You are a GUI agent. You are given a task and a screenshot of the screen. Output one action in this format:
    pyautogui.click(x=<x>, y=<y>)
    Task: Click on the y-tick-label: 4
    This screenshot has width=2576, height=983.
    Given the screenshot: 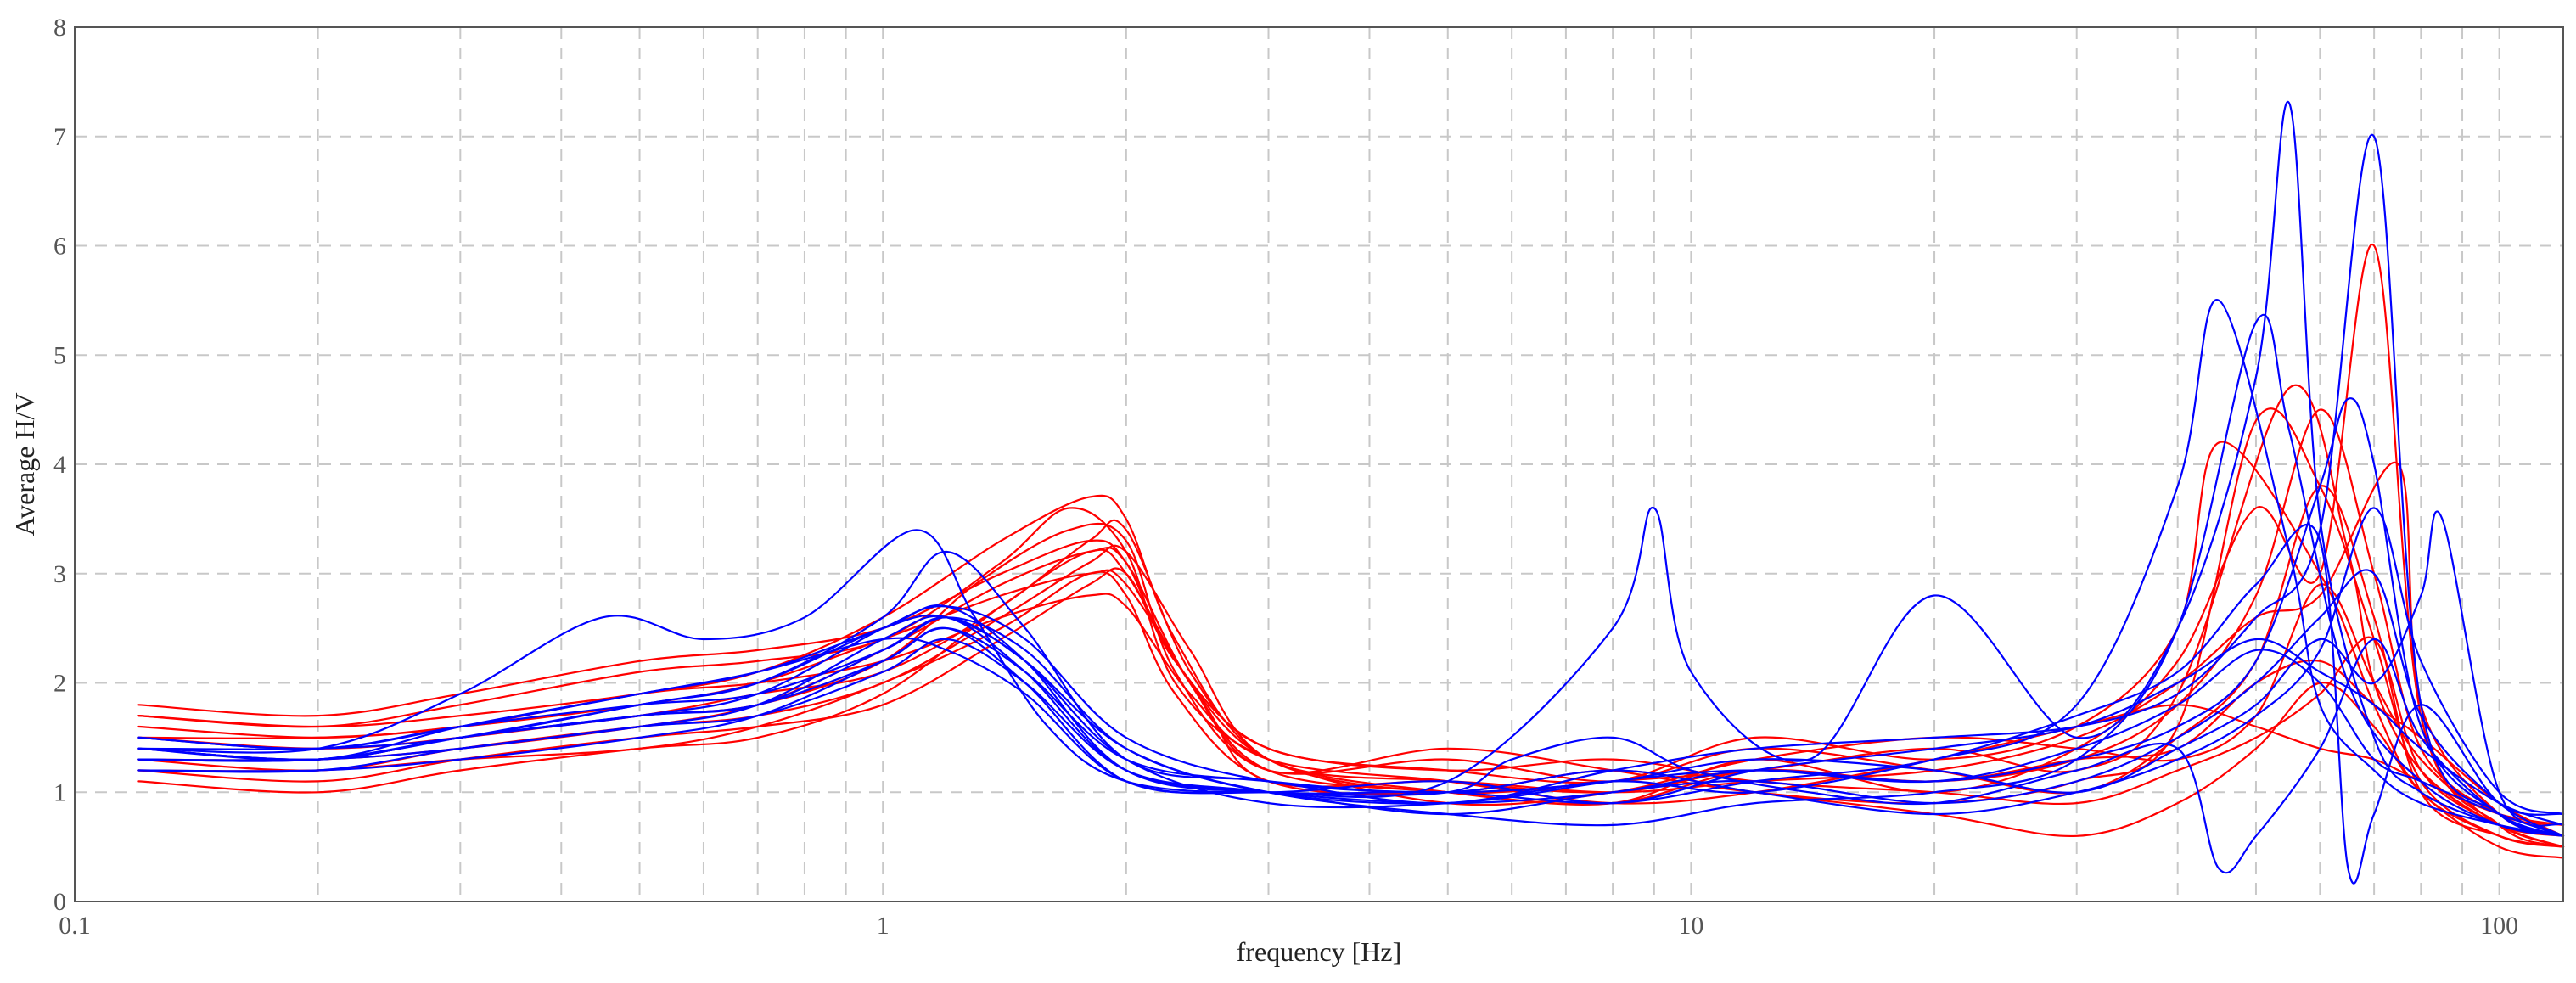 What is the action you would take?
    pyautogui.click(x=59, y=465)
    